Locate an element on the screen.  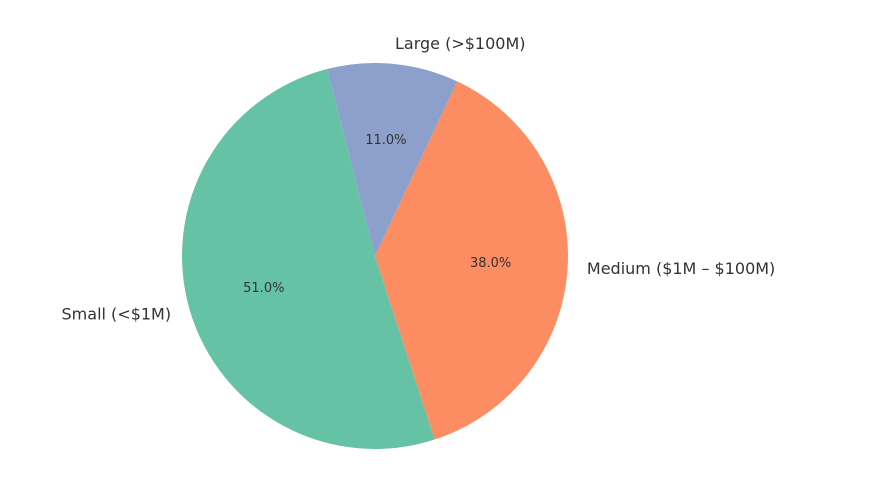
percent-label-medium: 38.0% is located at coordinates (490, 263).